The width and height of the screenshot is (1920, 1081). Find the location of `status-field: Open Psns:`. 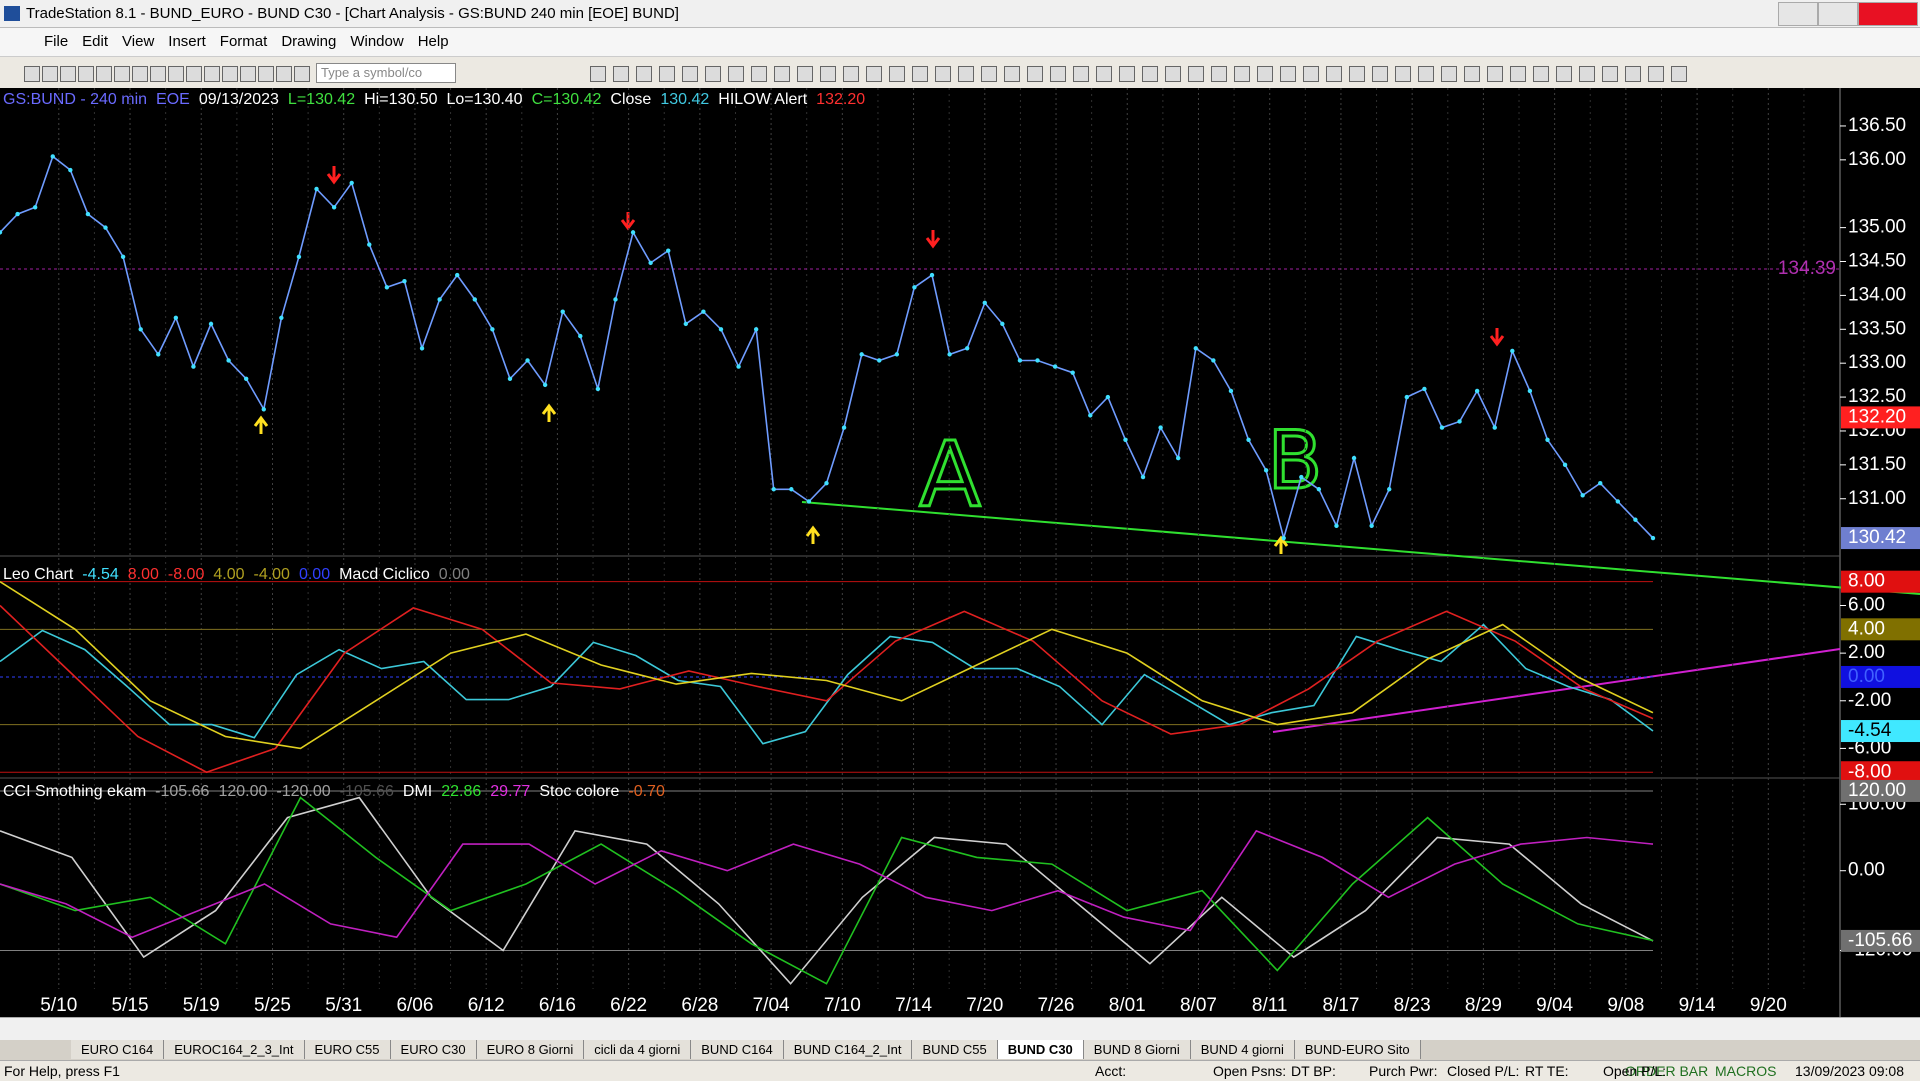

status-field: Open Psns: is located at coordinates (1250, 1071).